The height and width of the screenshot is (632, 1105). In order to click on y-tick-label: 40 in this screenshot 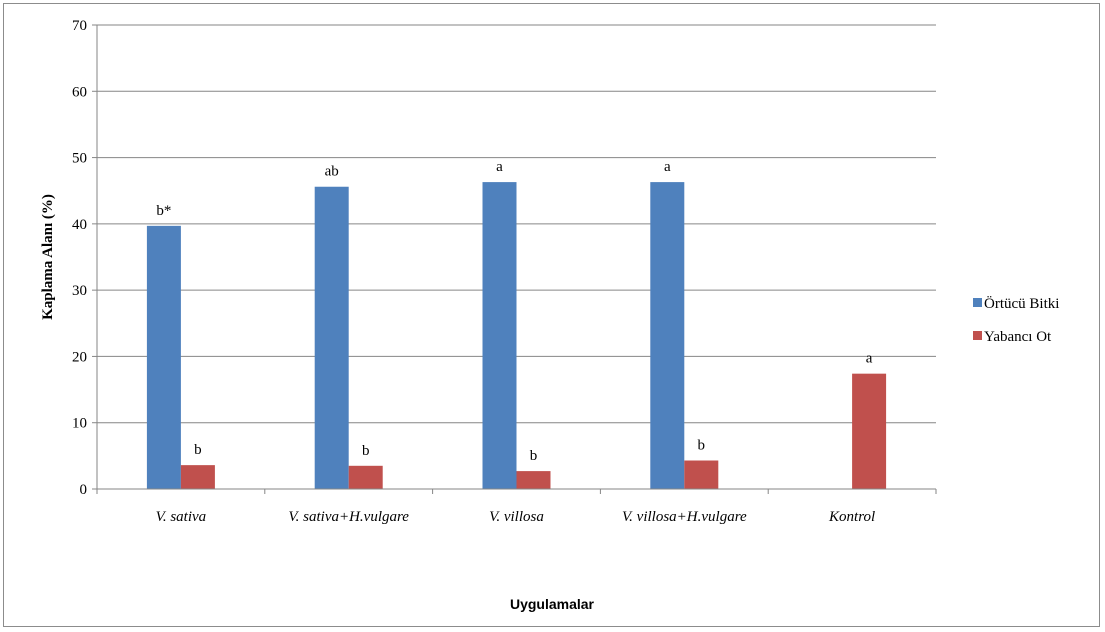, I will do `click(79, 225)`.